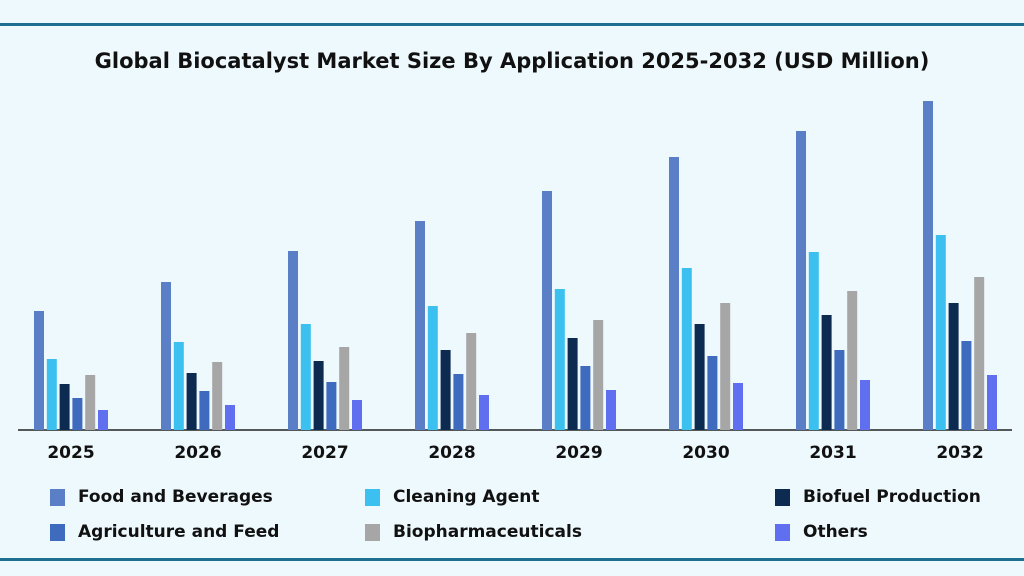 This screenshot has height=576, width=1024. I want to click on legend-label: Food and Beverages, so click(175, 497).